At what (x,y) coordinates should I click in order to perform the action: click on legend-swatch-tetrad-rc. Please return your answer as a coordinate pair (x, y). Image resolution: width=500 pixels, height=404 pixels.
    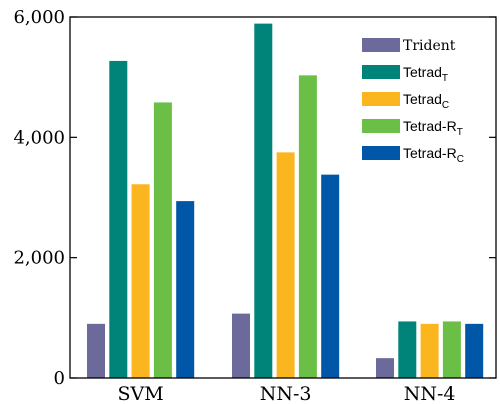
    Looking at the image, I should click on (381, 153).